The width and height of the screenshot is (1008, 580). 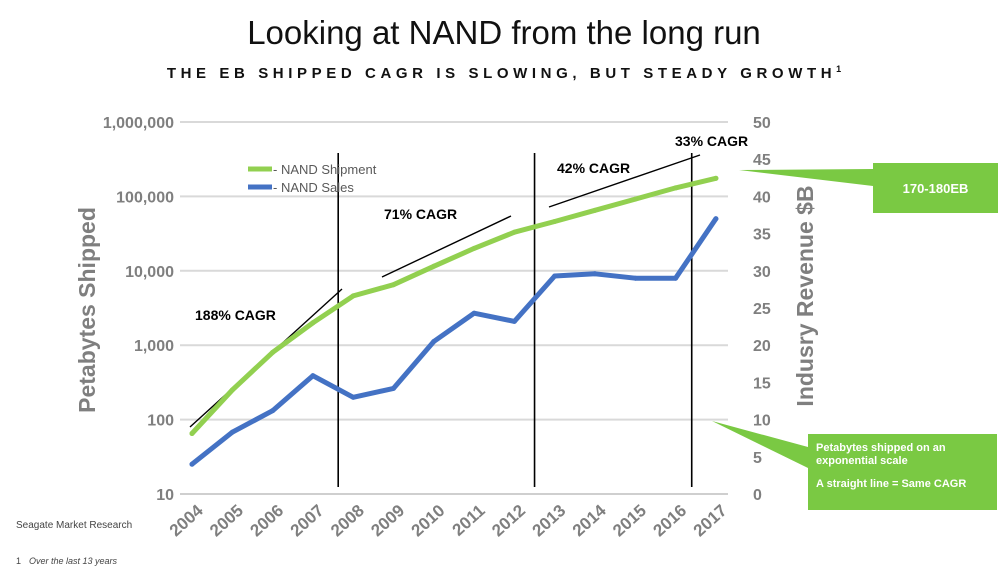 What do you see at coordinates (935, 188) in the screenshot?
I see `callout-total-eb: 170-180EB` at bounding box center [935, 188].